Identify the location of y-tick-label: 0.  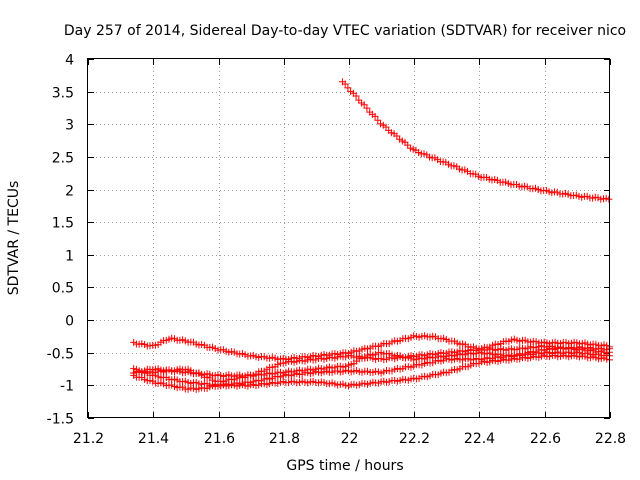
(69, 322).